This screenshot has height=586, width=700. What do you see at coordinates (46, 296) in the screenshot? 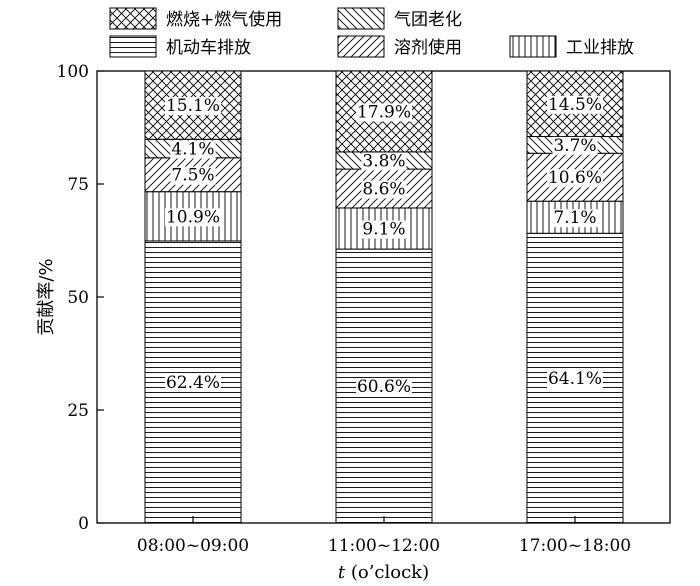
I see `y-axis-title: 贡献率/%` at bounding box center [46, 296].